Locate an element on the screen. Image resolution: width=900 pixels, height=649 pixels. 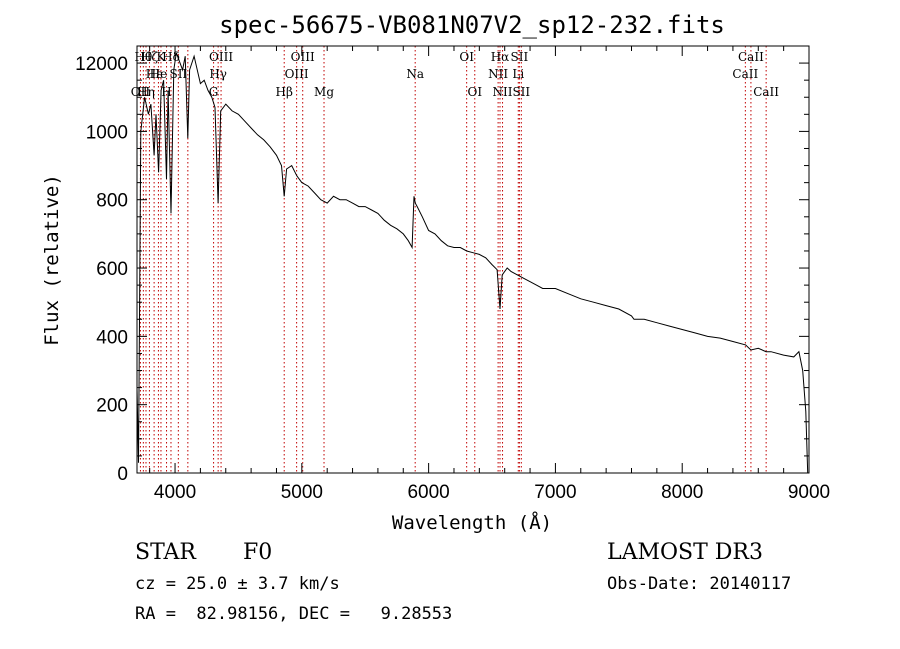
line-marker-label: Li is located at coordinates (518, 74).